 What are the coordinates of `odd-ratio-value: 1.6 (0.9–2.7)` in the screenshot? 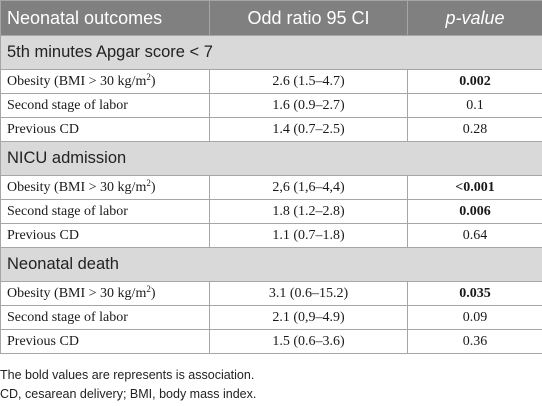 It's located at (308, 105).